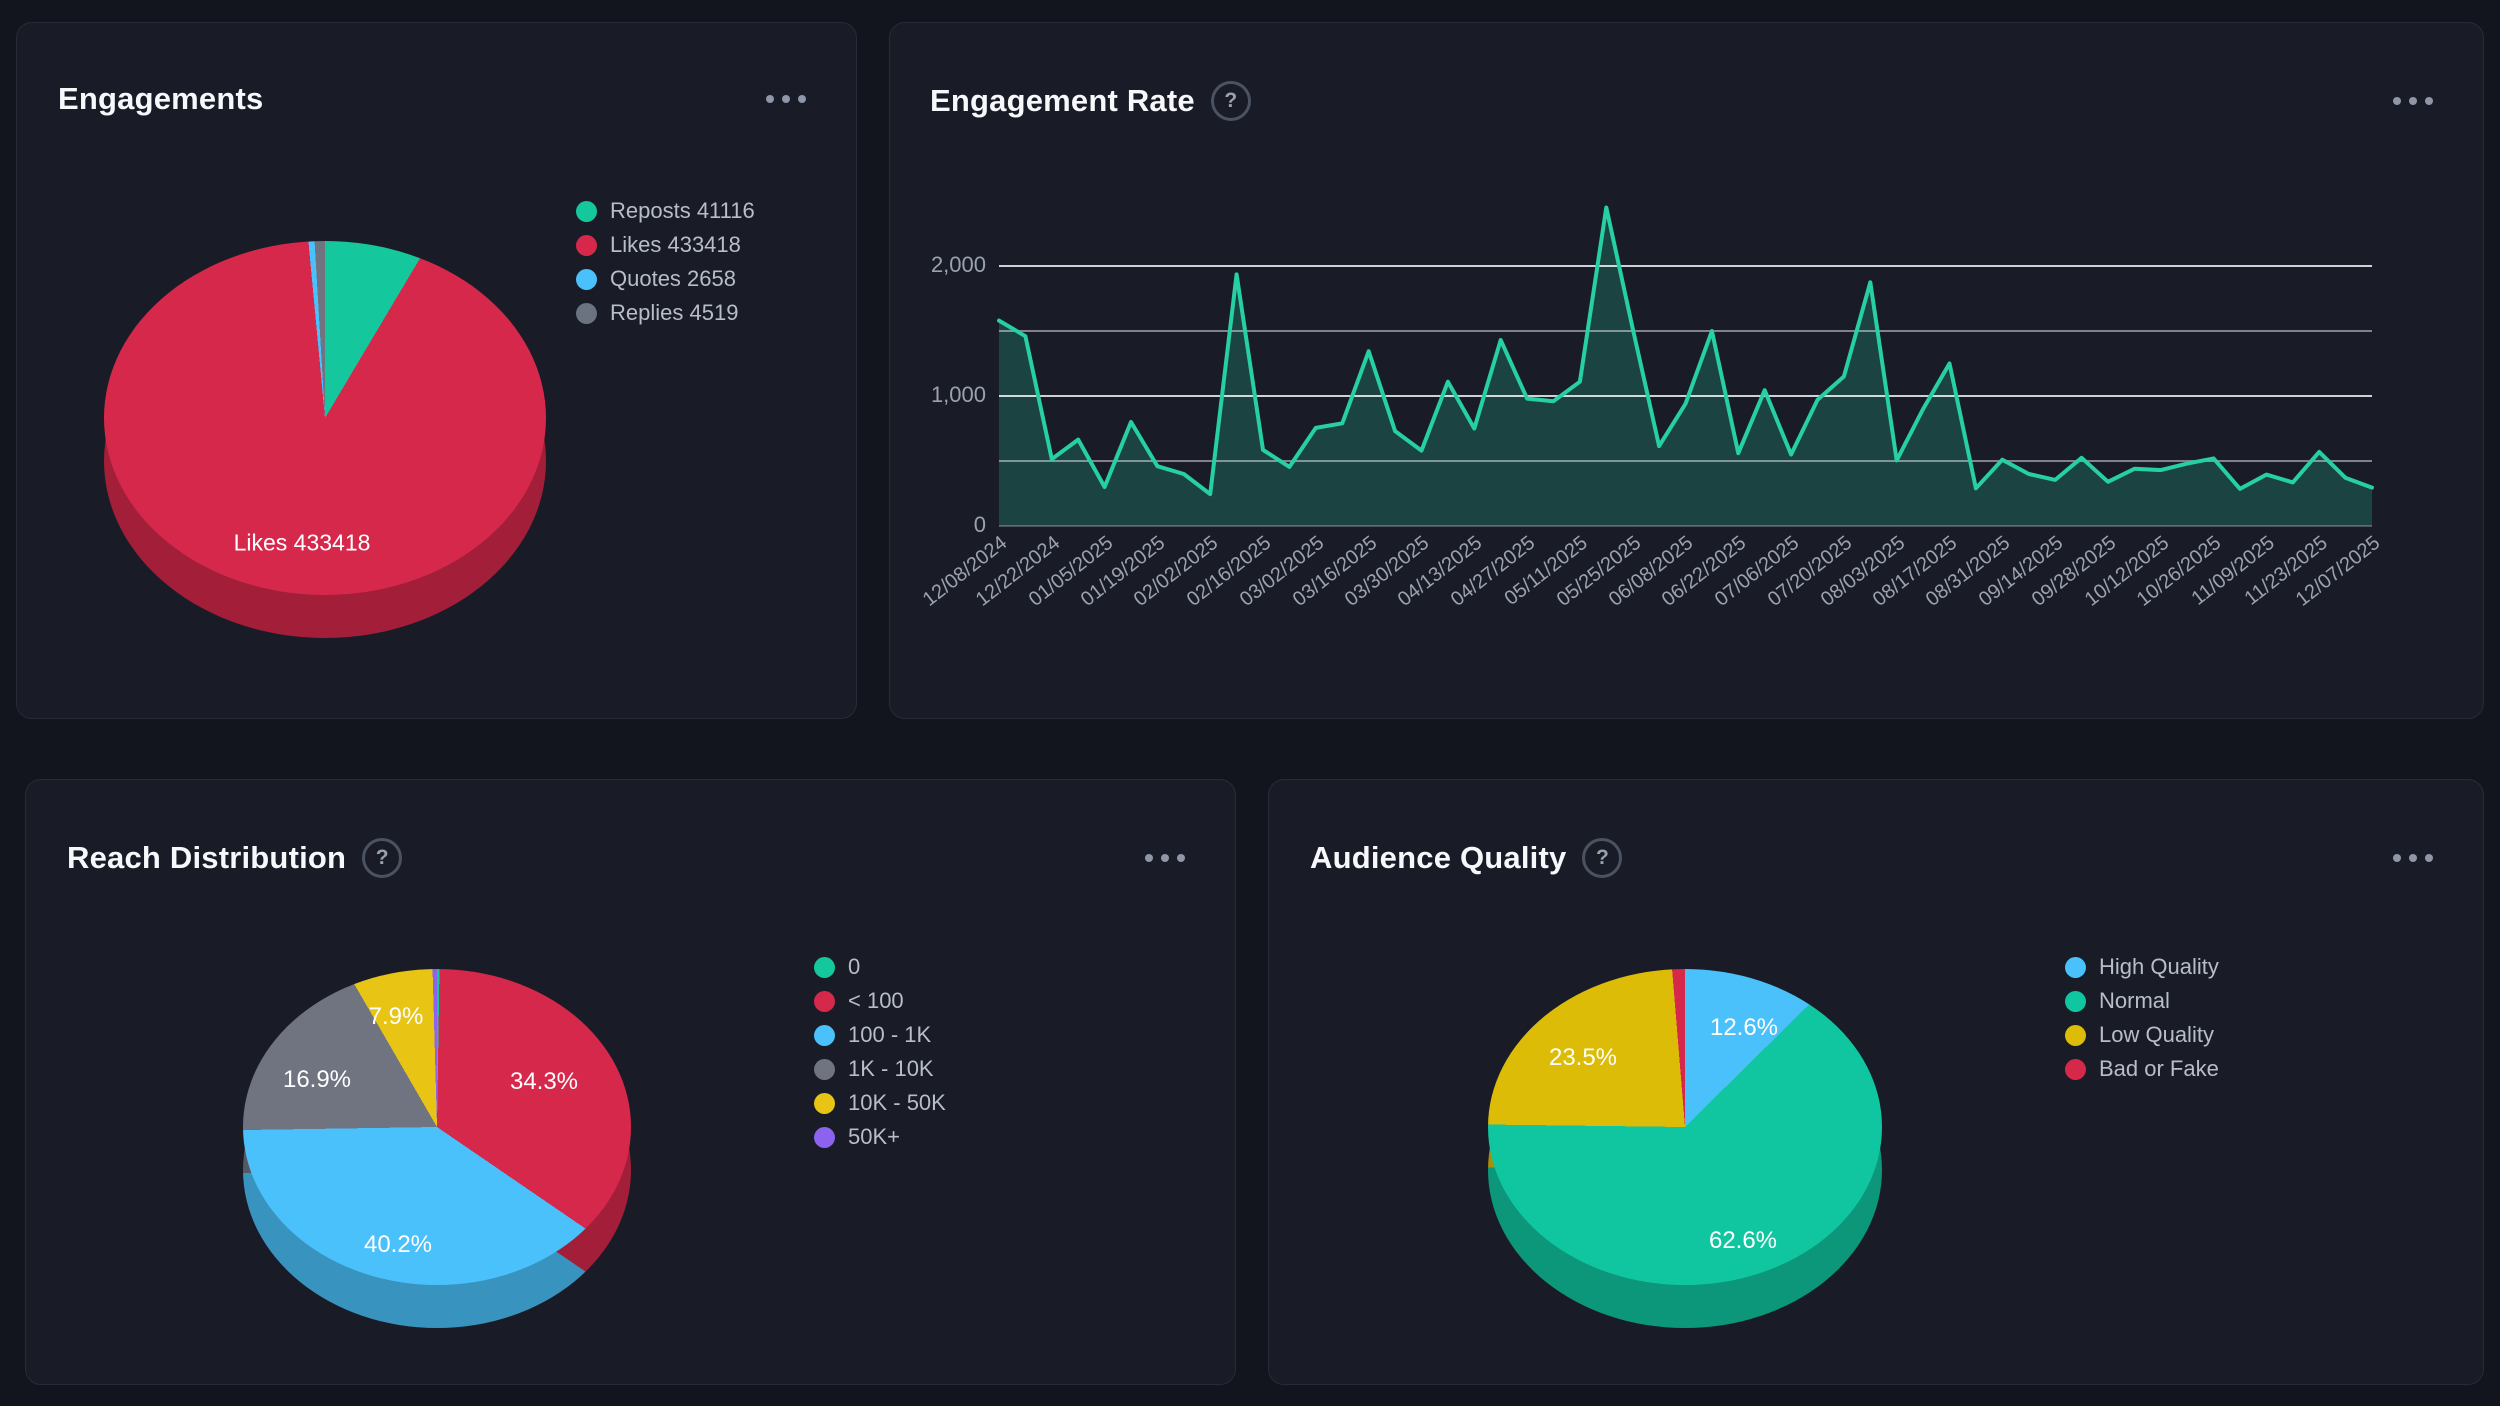  I want to click on legend-label: Normal, so click(2134, 1000).